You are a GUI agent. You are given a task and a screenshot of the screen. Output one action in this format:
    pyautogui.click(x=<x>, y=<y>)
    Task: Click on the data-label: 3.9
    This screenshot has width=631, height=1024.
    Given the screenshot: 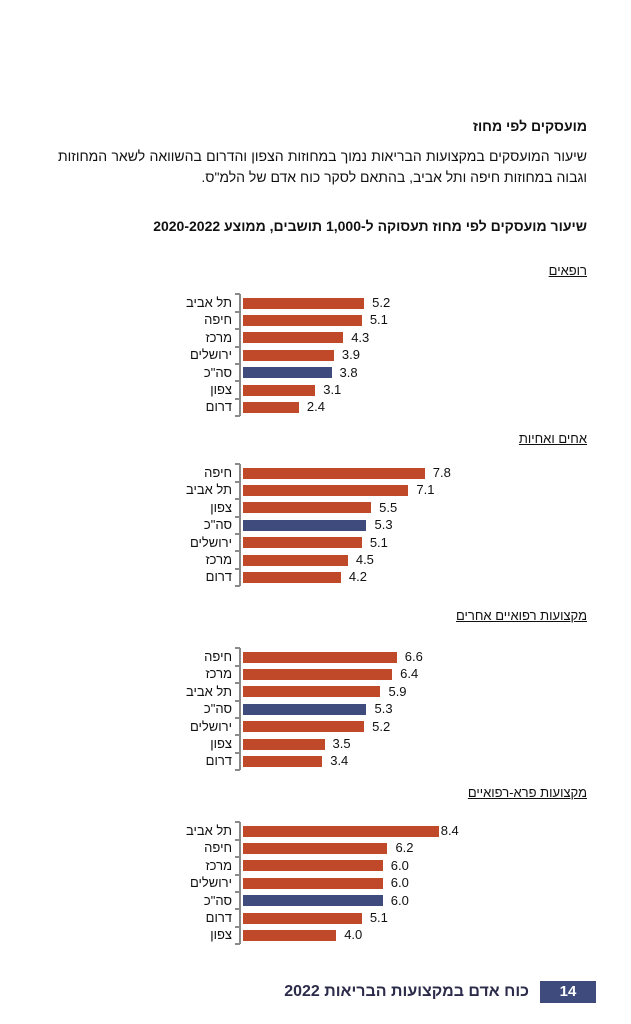 What is the action you would take?
    pyautogui.click(x=350, y=355)
    